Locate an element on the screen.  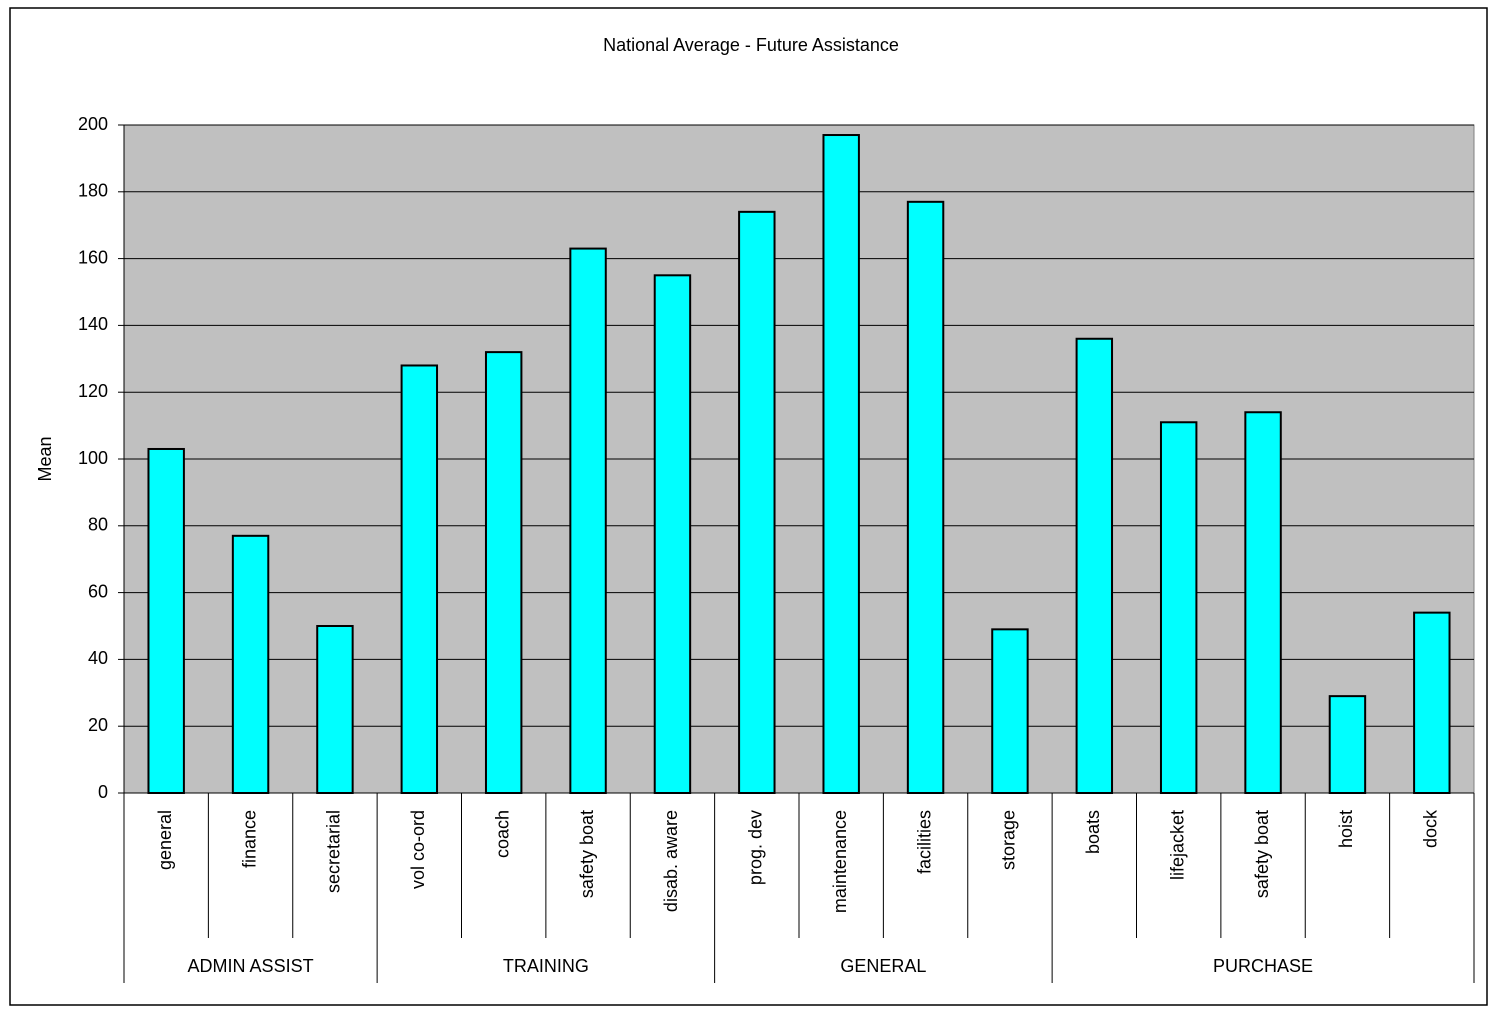
y-tick-label: 160 is located at coordinates (93, 257).